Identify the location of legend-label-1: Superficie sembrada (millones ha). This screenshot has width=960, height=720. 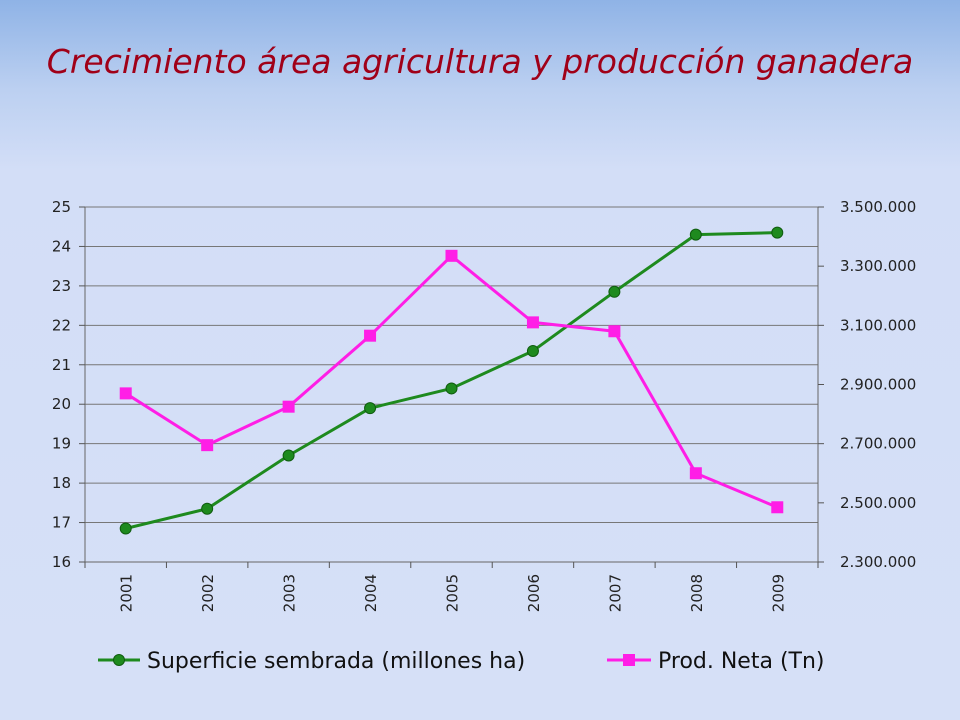
(336, 661).